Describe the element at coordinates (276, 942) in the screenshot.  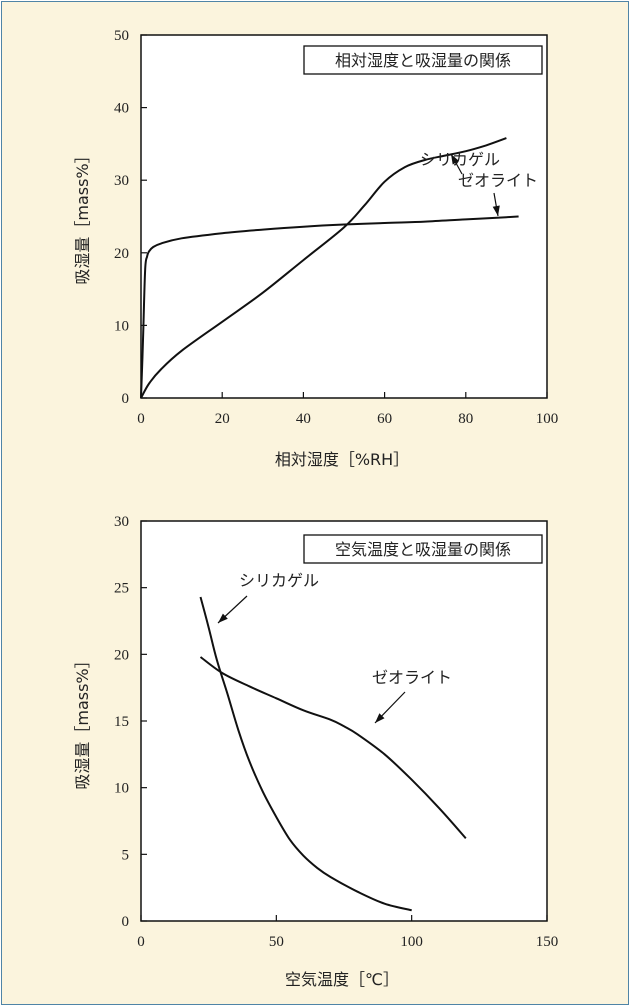
I see `x-tick-label: 50` at that location.